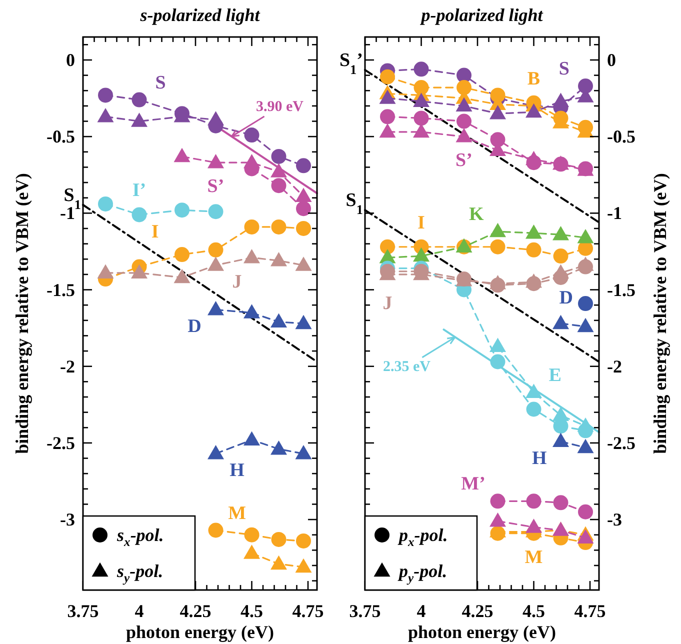 The height and width of the screenshot is (644, 681). What do you see at coordinates (481, 15) in the screenshot?
I see `chart-title: p-polarized light` at bounding box center [481, 15].